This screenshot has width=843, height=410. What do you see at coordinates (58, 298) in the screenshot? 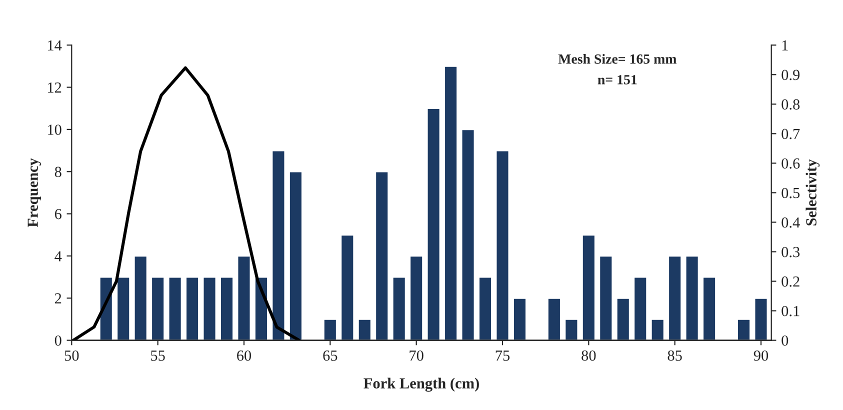
I see `y-tick-label: 2` at bounding box center [58, 298].